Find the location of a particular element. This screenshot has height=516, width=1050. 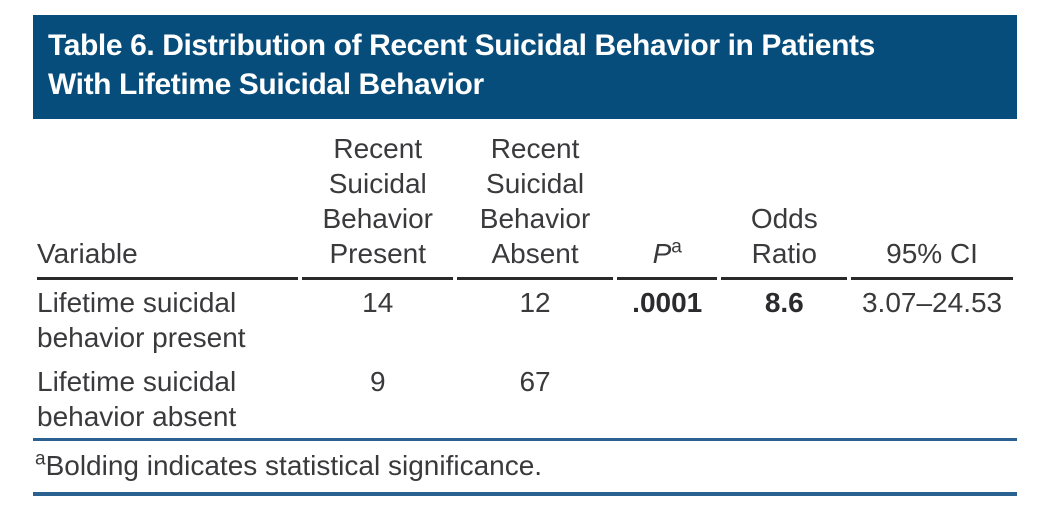

cell-odds-ratio: 8.6 is located at coordinates (784, 302).